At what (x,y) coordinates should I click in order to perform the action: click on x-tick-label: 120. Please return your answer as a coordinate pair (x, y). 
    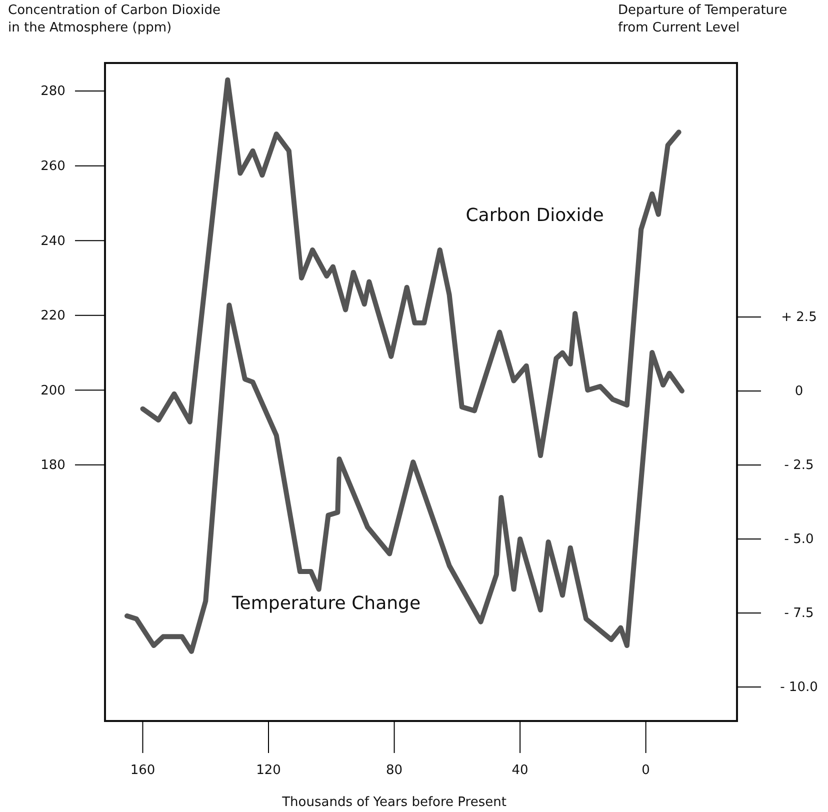
    Looking at the image, I should click on (268, 770).